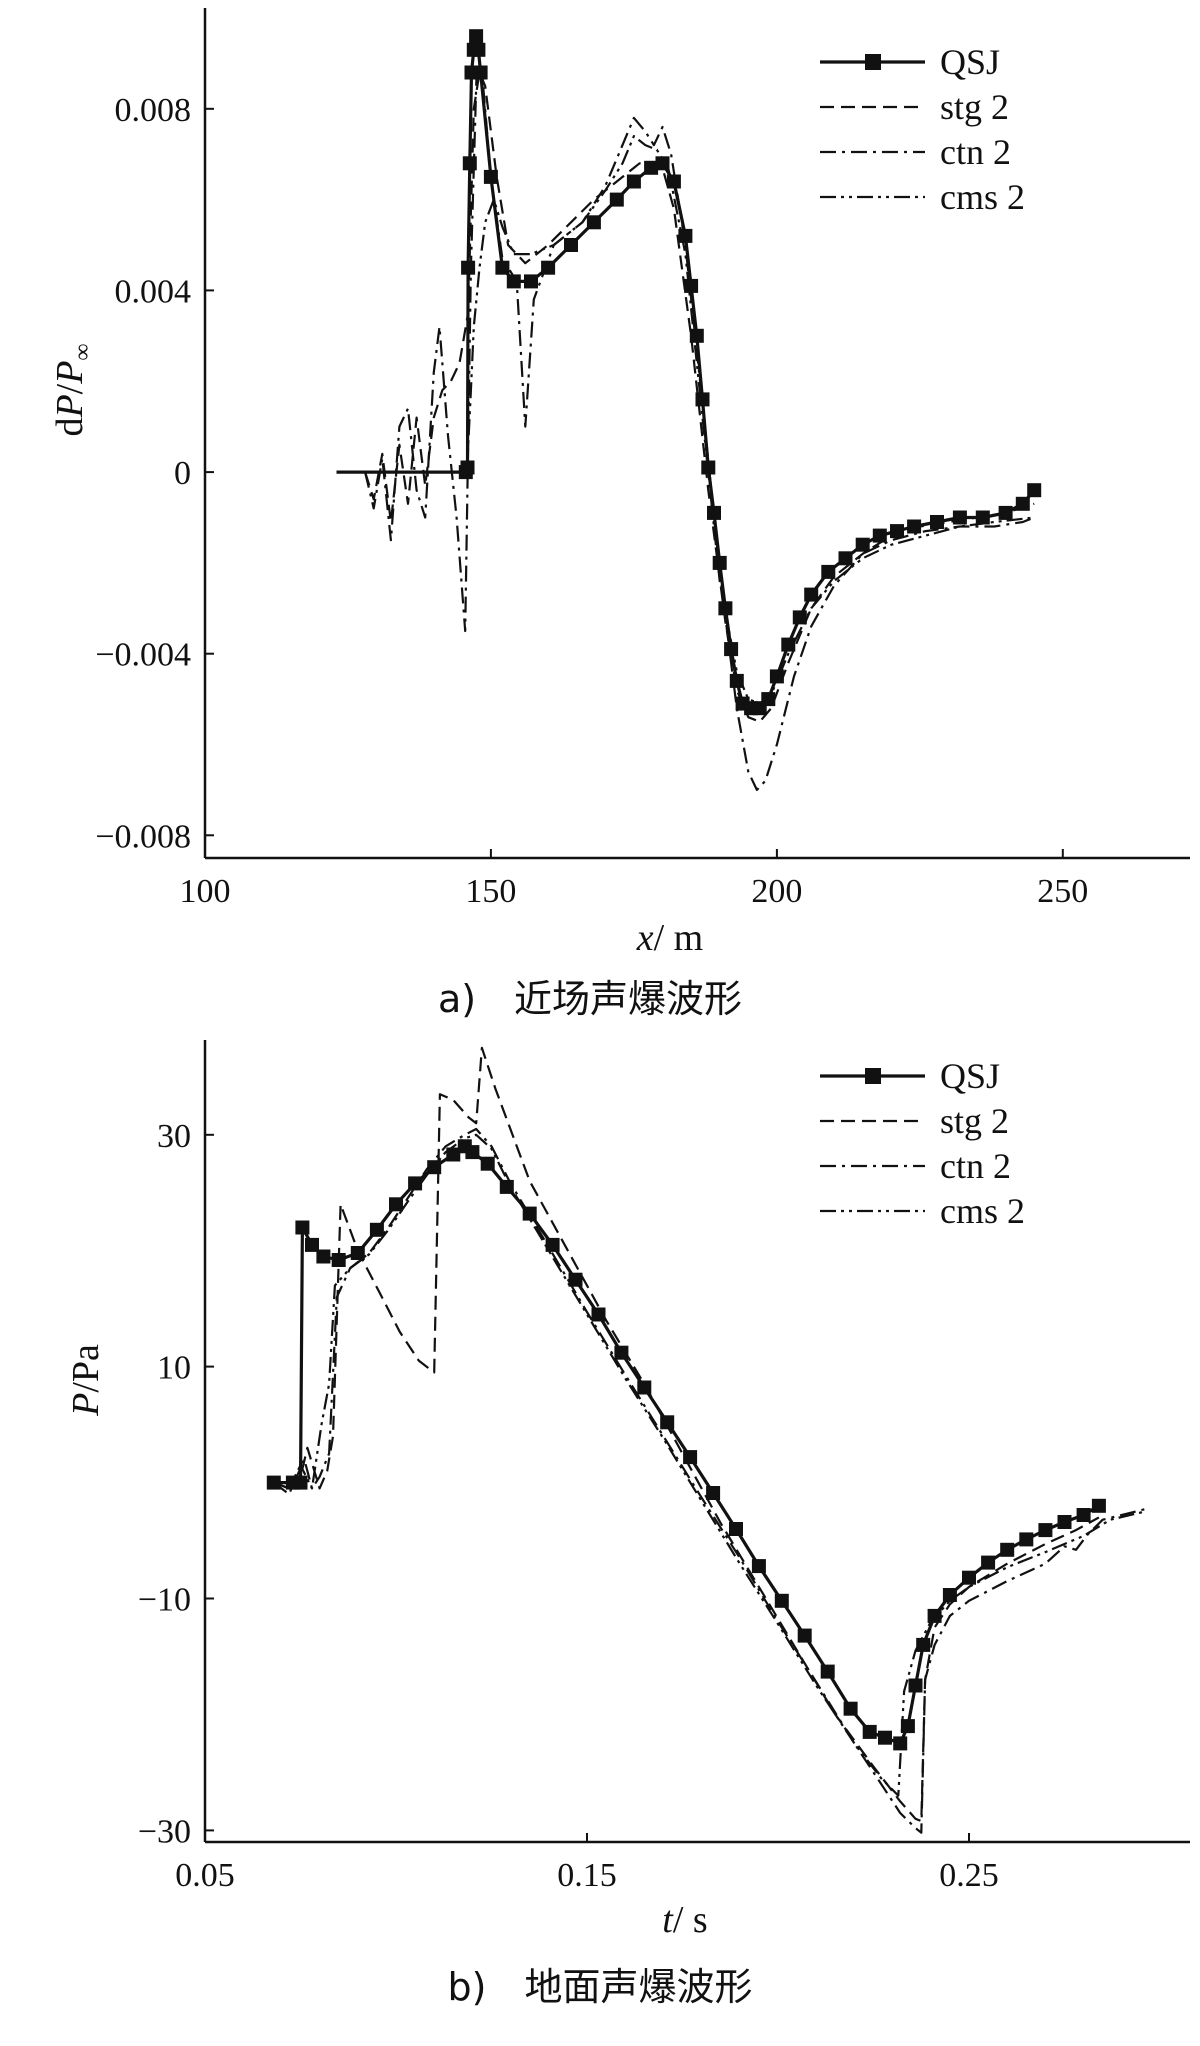 The height and width of the screenshot is (2046, 1200). What do you see at coordinates (70, 406) in the screenshot?
I see `panel-a-y-var: P` at bounding box center [70, 406].